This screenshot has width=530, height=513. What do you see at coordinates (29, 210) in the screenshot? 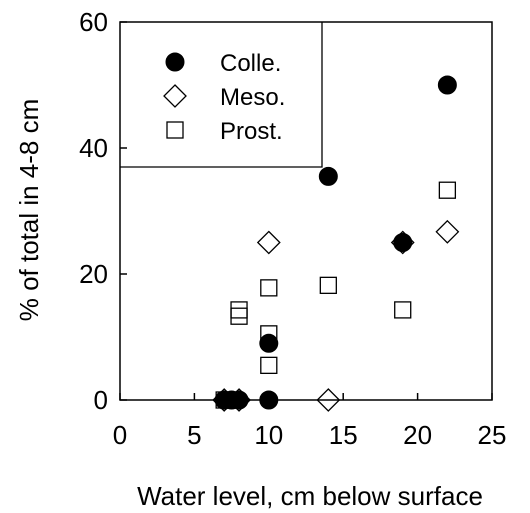
I see `y-axis-label: % of total in 4-8 cm` at bounding box center [29, 210].